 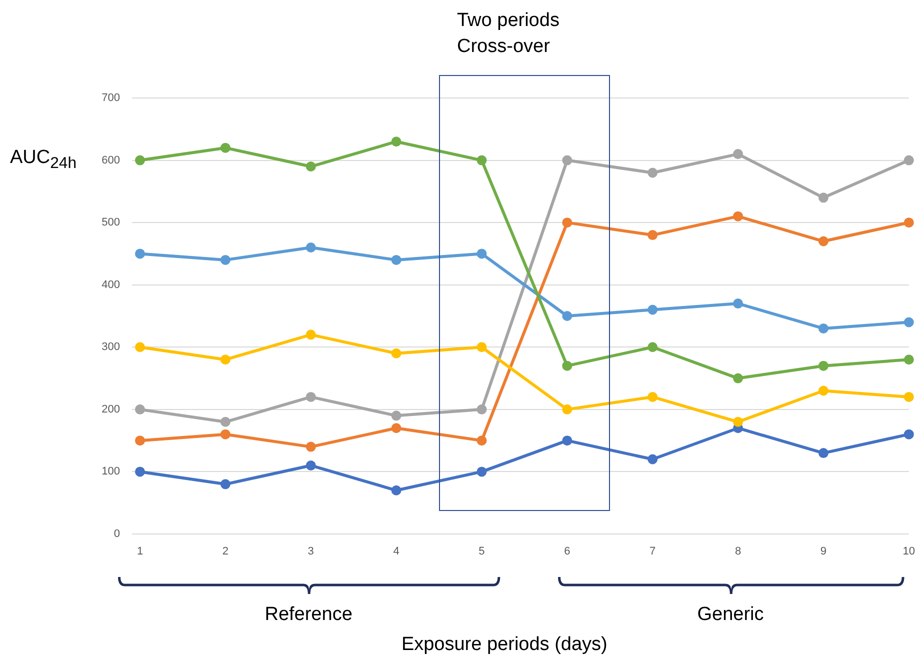 I want to click on x-tick-label: 7, so click(x=653, y=552).